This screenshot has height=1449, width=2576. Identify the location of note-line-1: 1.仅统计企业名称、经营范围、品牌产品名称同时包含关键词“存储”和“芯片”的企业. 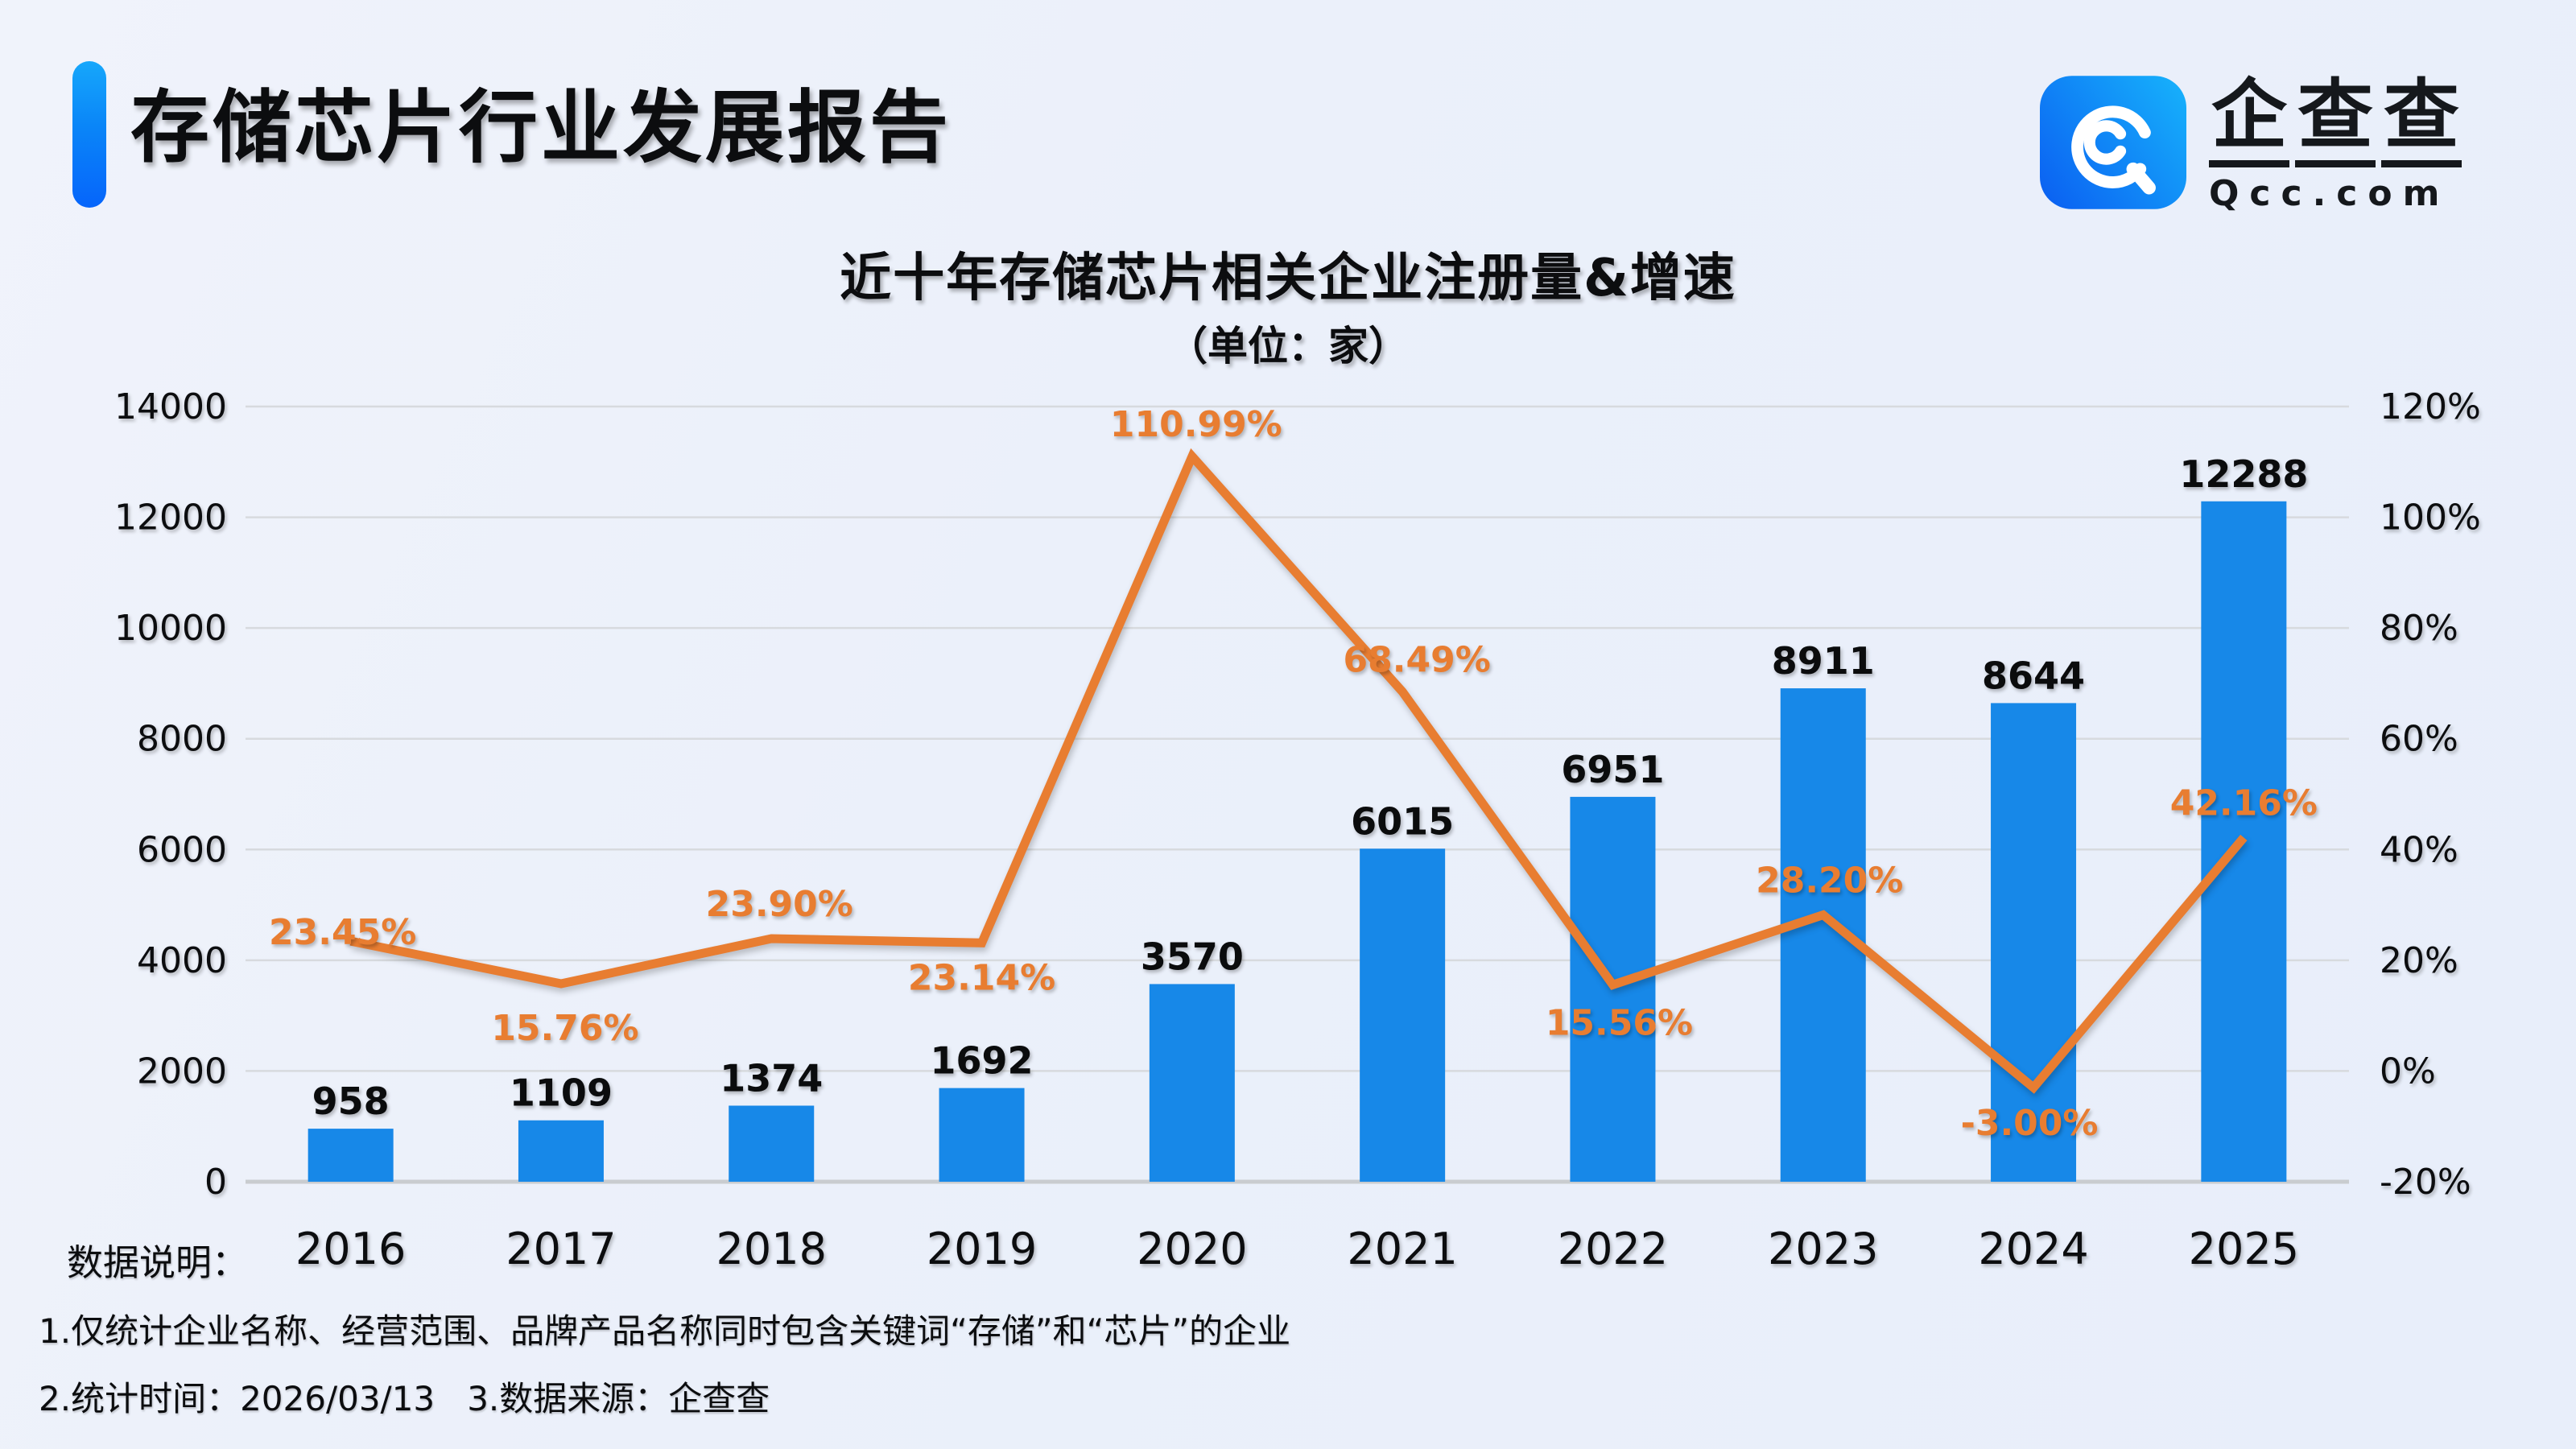
(665, 1331).